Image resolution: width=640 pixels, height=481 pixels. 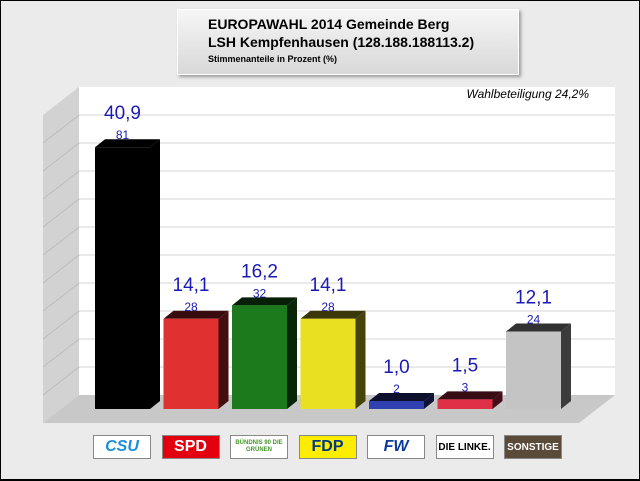 What do you see at coordinates (396, 447) in the screenshot?
I see `legend-logo-4: FW` at bounding box center [396, 447].